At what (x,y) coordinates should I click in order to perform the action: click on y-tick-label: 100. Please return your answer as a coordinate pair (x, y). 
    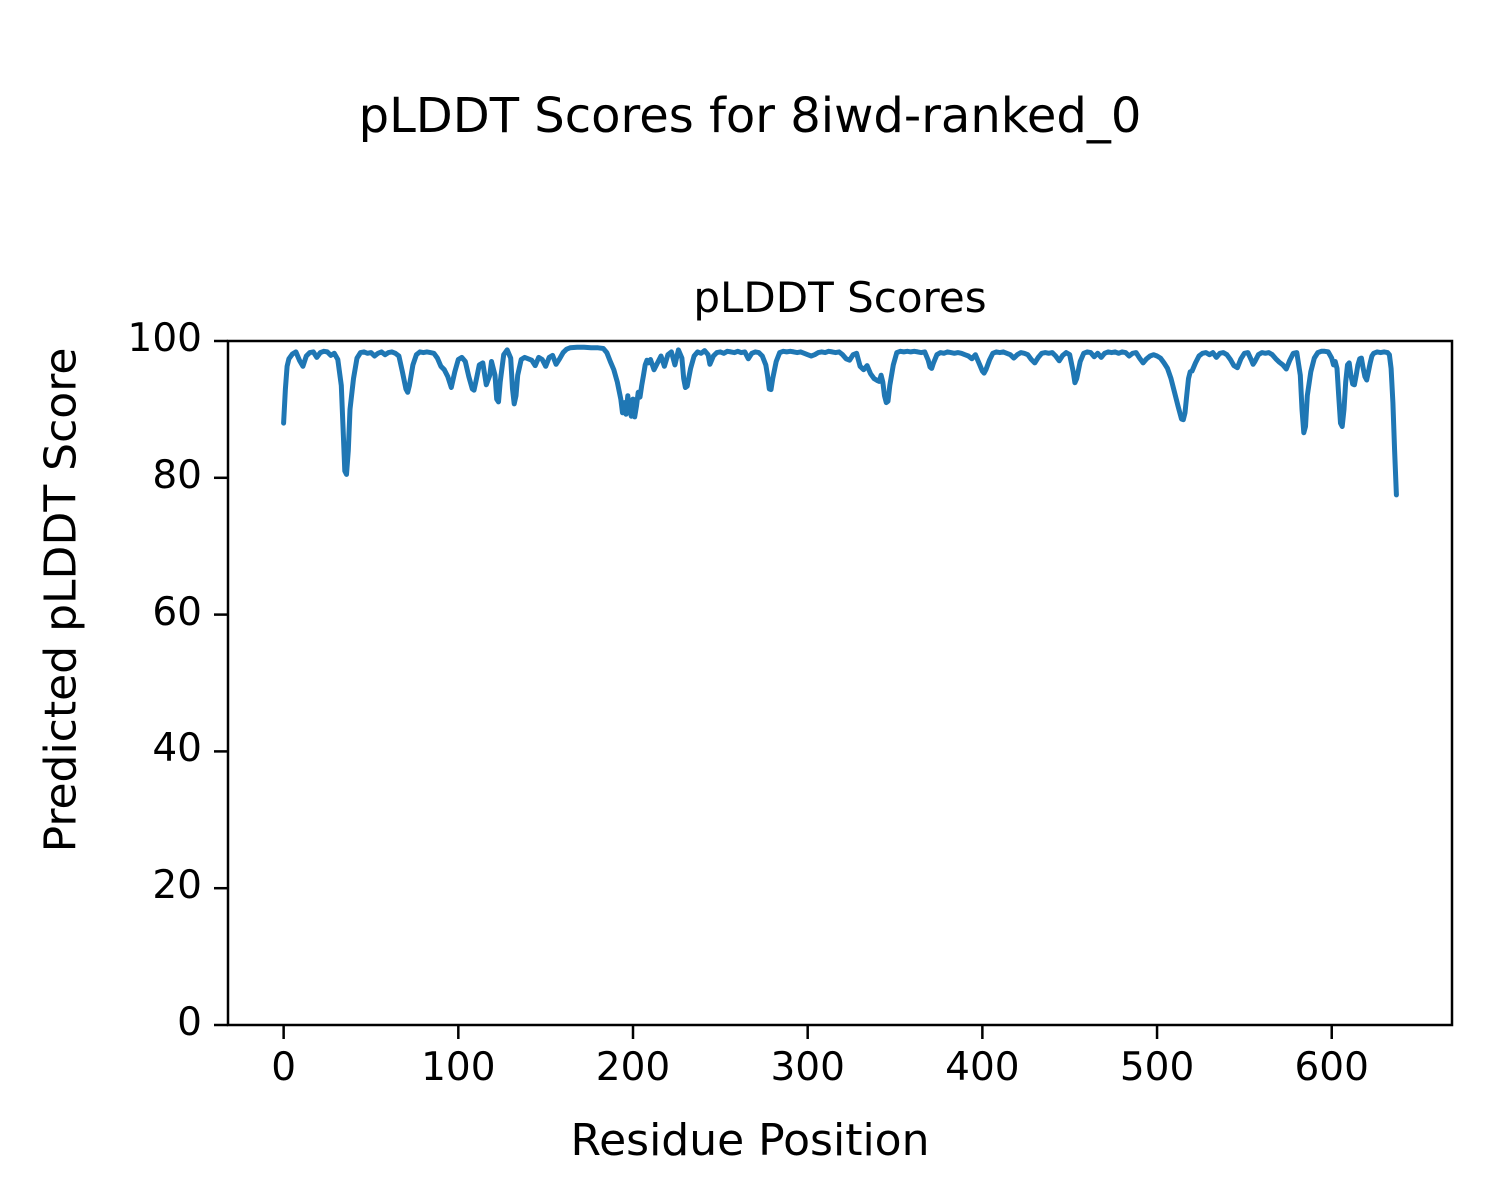
    Looking at the image, I should click on (164, 338).